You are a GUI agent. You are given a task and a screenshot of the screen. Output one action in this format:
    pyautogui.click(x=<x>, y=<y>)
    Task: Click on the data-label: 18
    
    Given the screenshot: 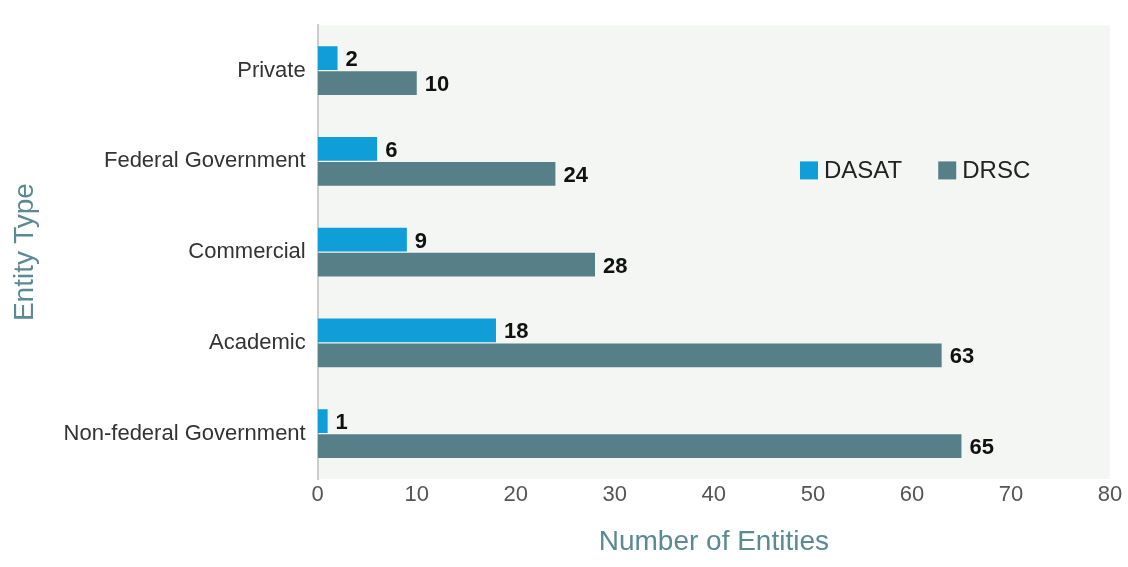 What is the action you would take?
    pyautogui.click(x=516, y=331)
    